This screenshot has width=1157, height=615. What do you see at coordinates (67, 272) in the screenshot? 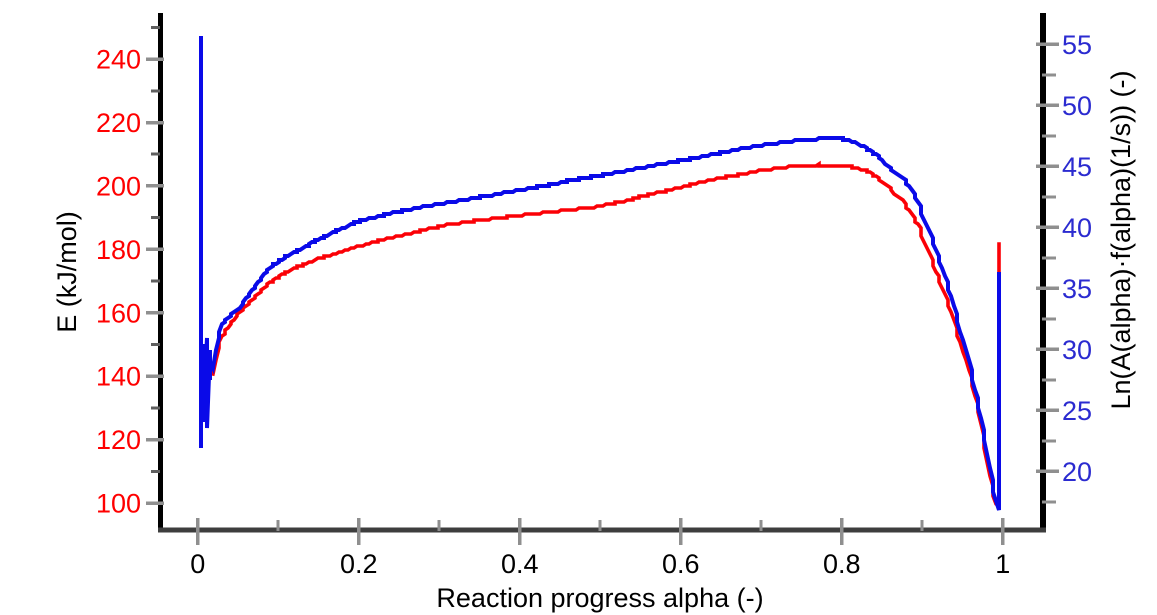
I see `left-axis-title: E (kJ/mol)` at bounding box center [67, 272].